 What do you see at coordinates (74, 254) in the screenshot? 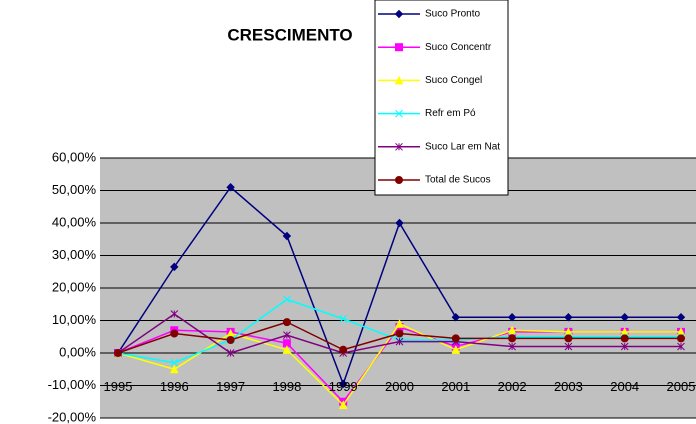
I see `y-tick-label: 30,00%` at bounding box center [74, 254].